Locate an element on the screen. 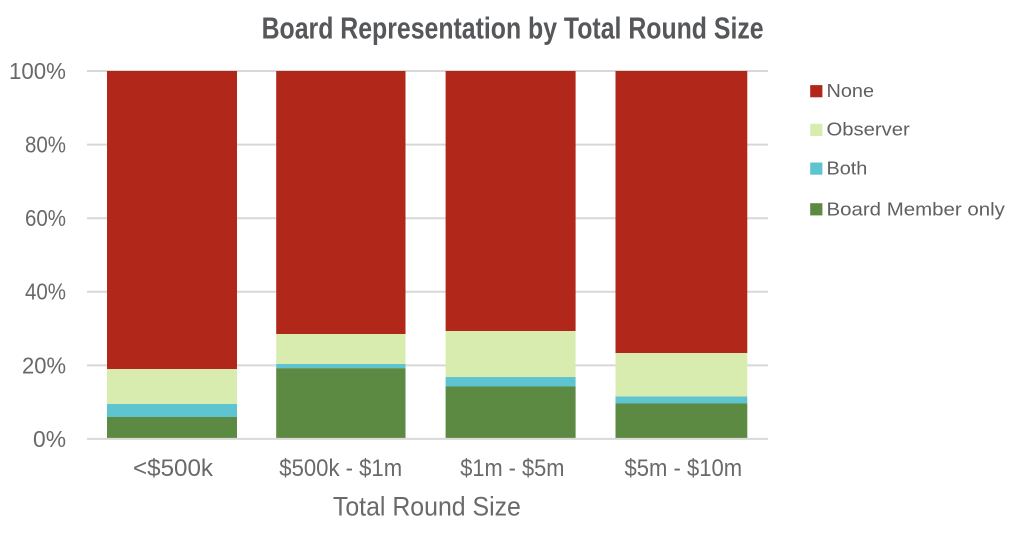  svg-text: $1m - $5m is located at coordinates (512, 468).